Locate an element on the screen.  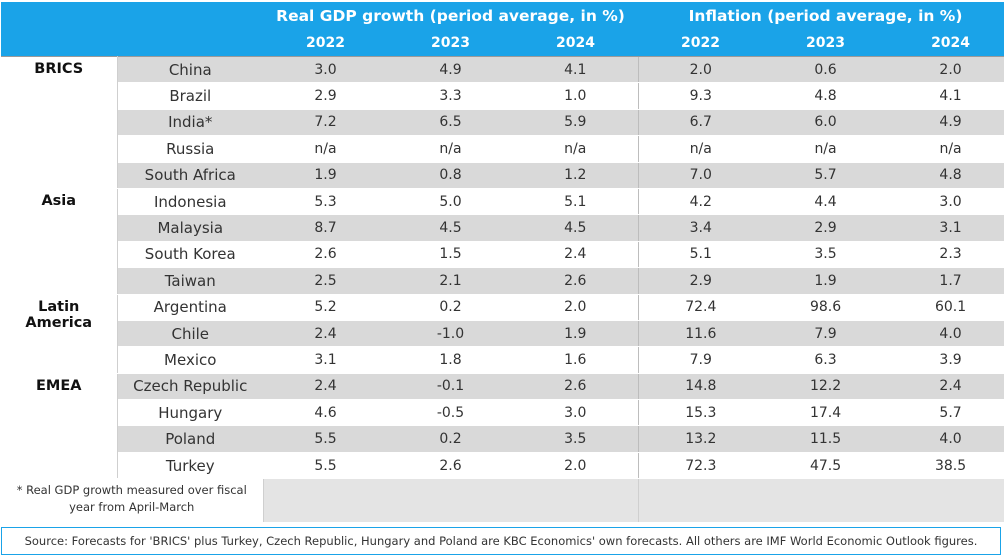
gdp-group-title: Real GDP growth (period average, in %) is located at coordinates (451, 16).